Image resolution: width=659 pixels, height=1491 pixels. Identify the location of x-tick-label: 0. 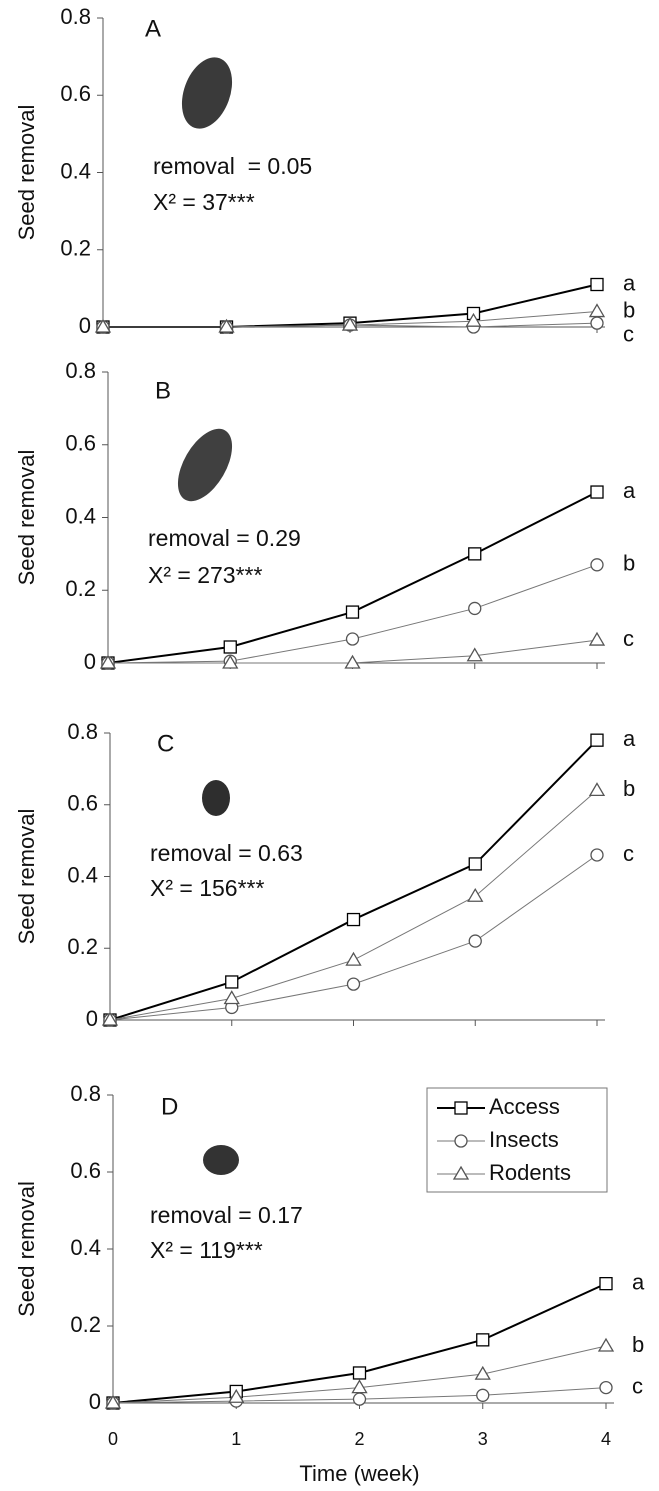
(113, 1439).